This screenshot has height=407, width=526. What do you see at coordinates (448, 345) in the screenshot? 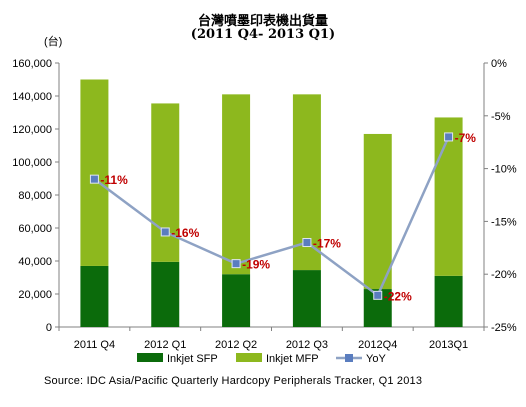
I see `x-tick-label: 2013Q1` at bounding box center [448, 345].